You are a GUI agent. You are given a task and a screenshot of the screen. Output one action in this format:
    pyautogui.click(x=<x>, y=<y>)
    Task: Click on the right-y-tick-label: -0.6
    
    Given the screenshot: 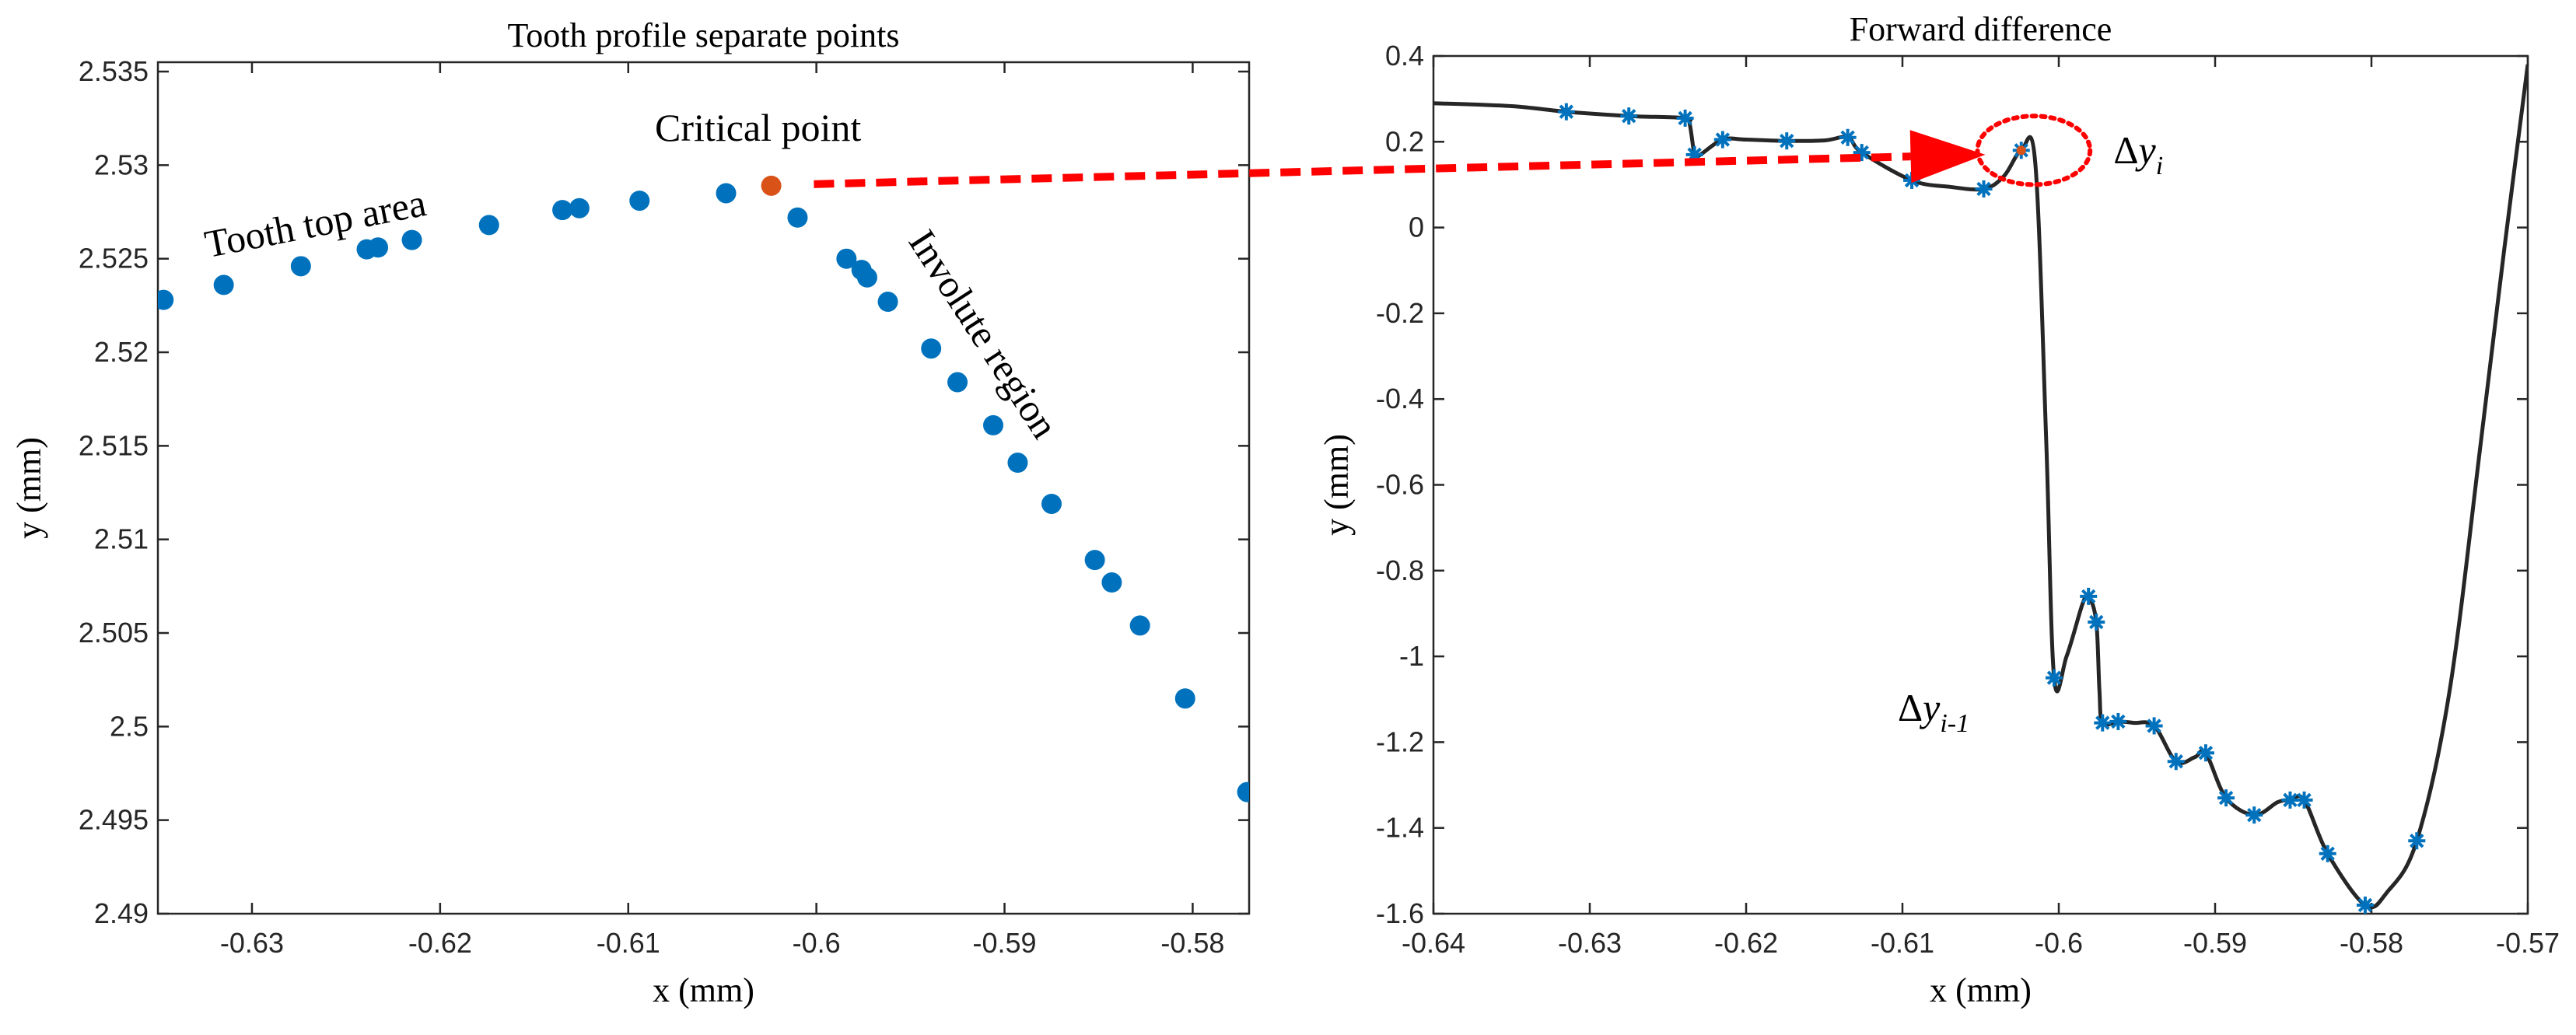 What is the action you would take?
    pyautogui.click(x=1400, y=485)
    